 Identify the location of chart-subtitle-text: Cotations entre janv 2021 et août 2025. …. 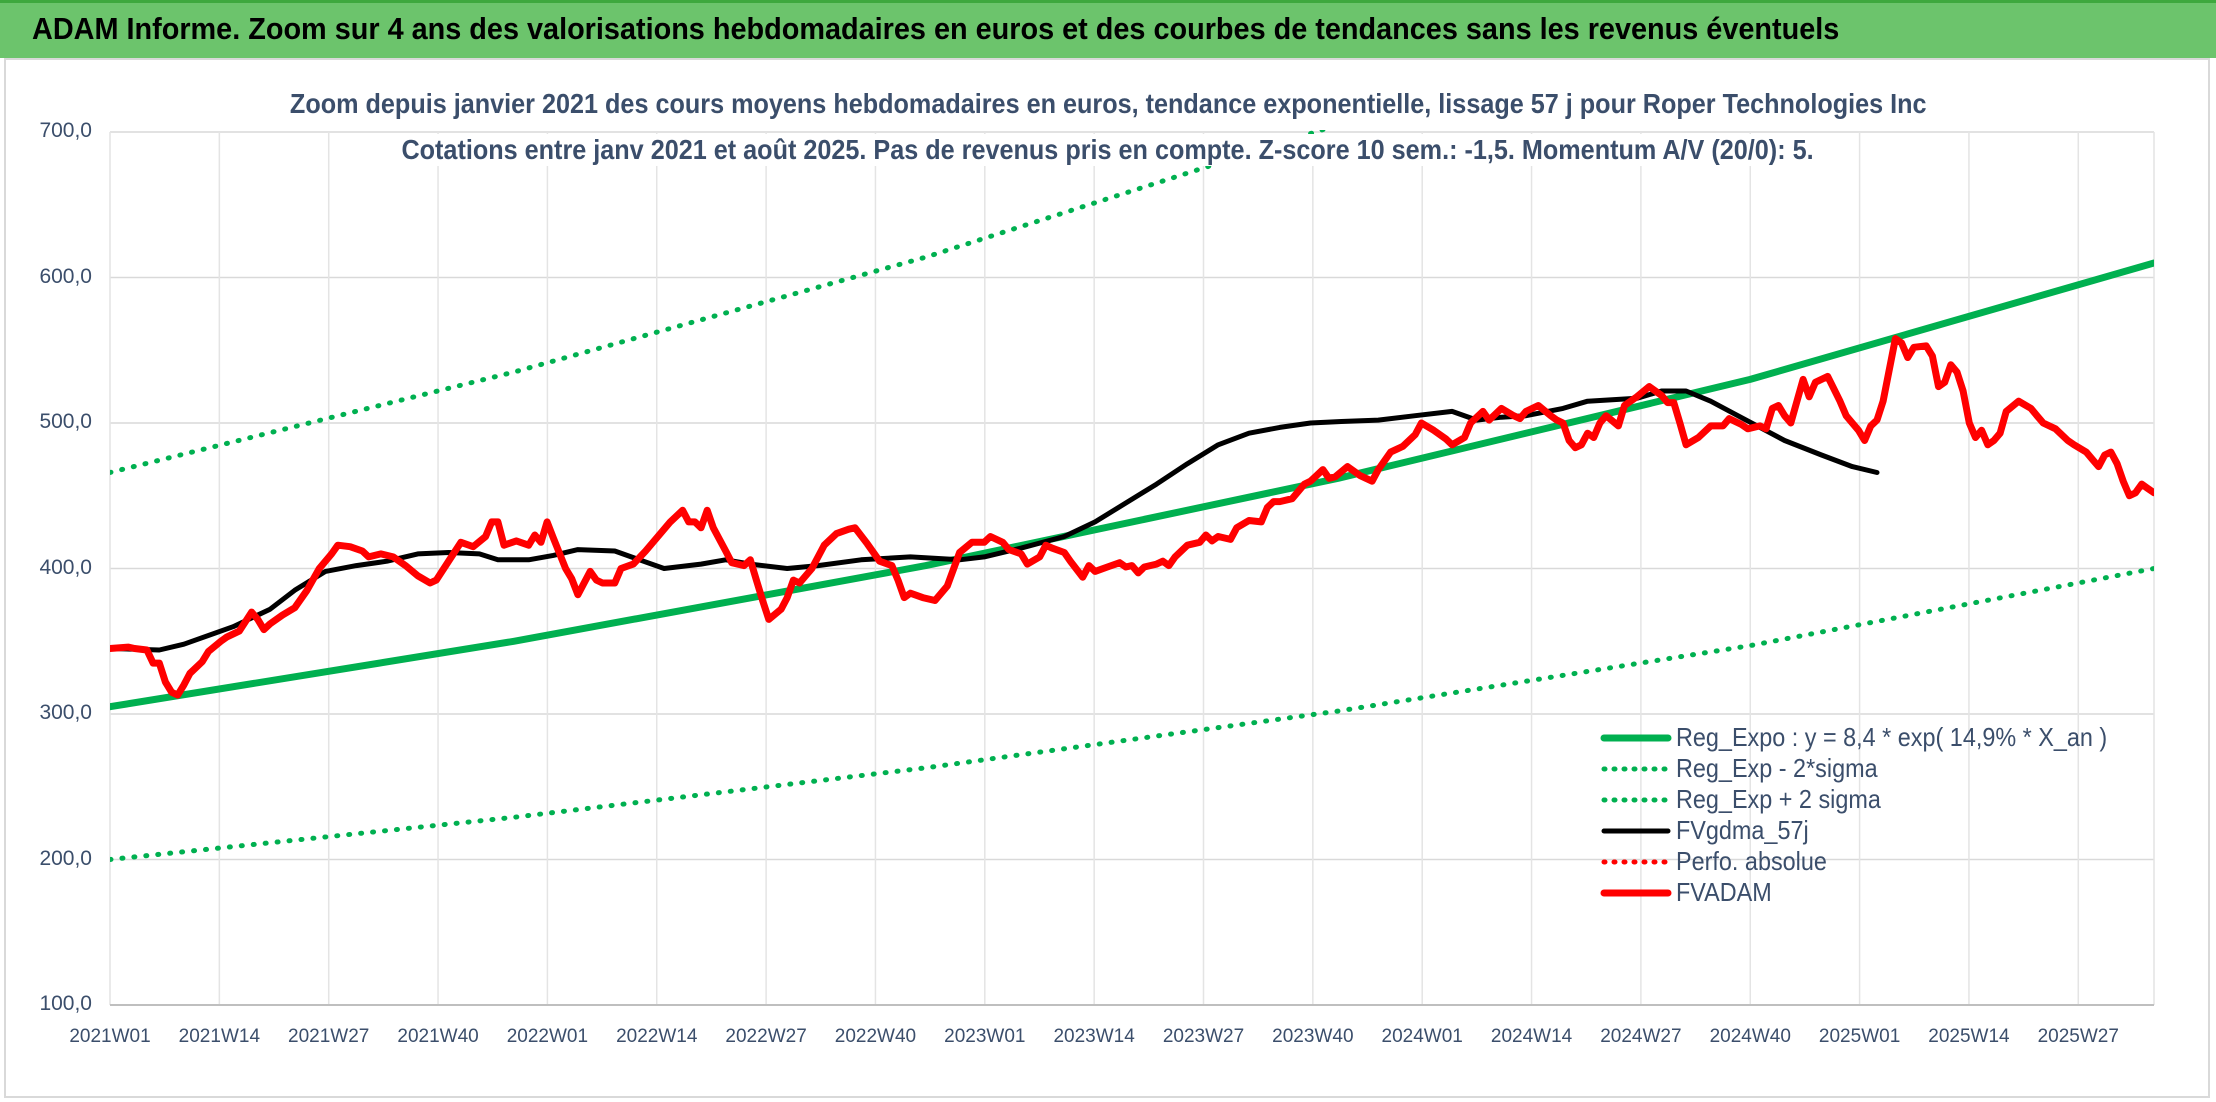
(1108, 150).